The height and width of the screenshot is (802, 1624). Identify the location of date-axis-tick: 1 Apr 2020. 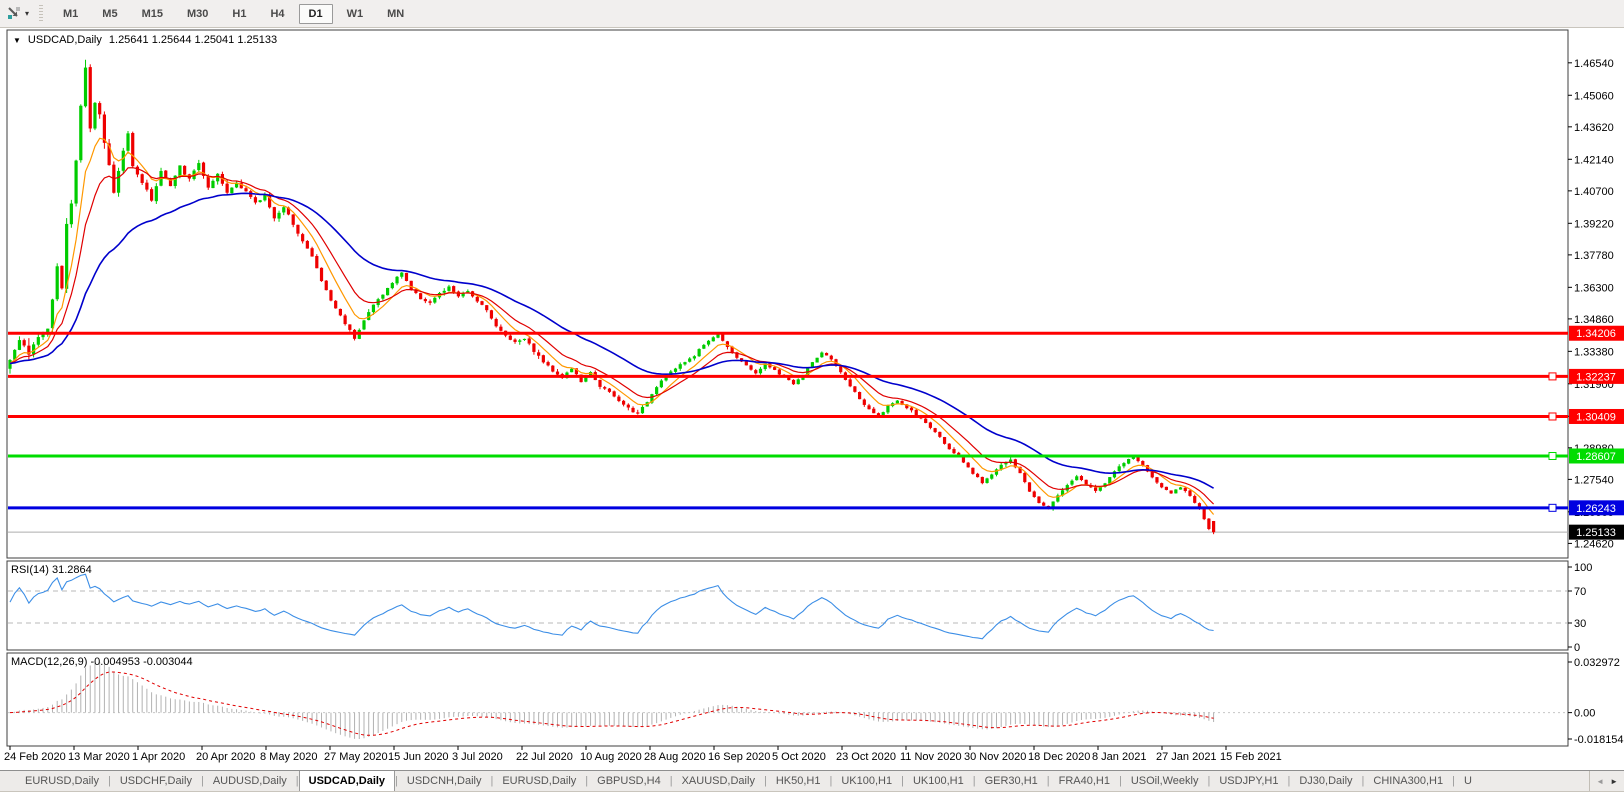
(158, 757).